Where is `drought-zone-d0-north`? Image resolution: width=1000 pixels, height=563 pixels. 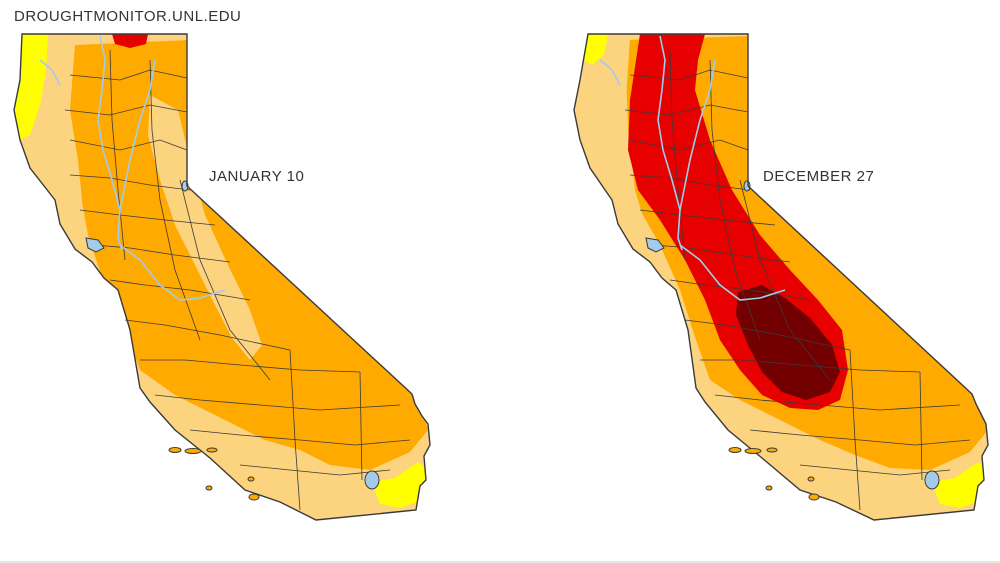 drought-zone-d0-north is located at coordinates (595, 49).